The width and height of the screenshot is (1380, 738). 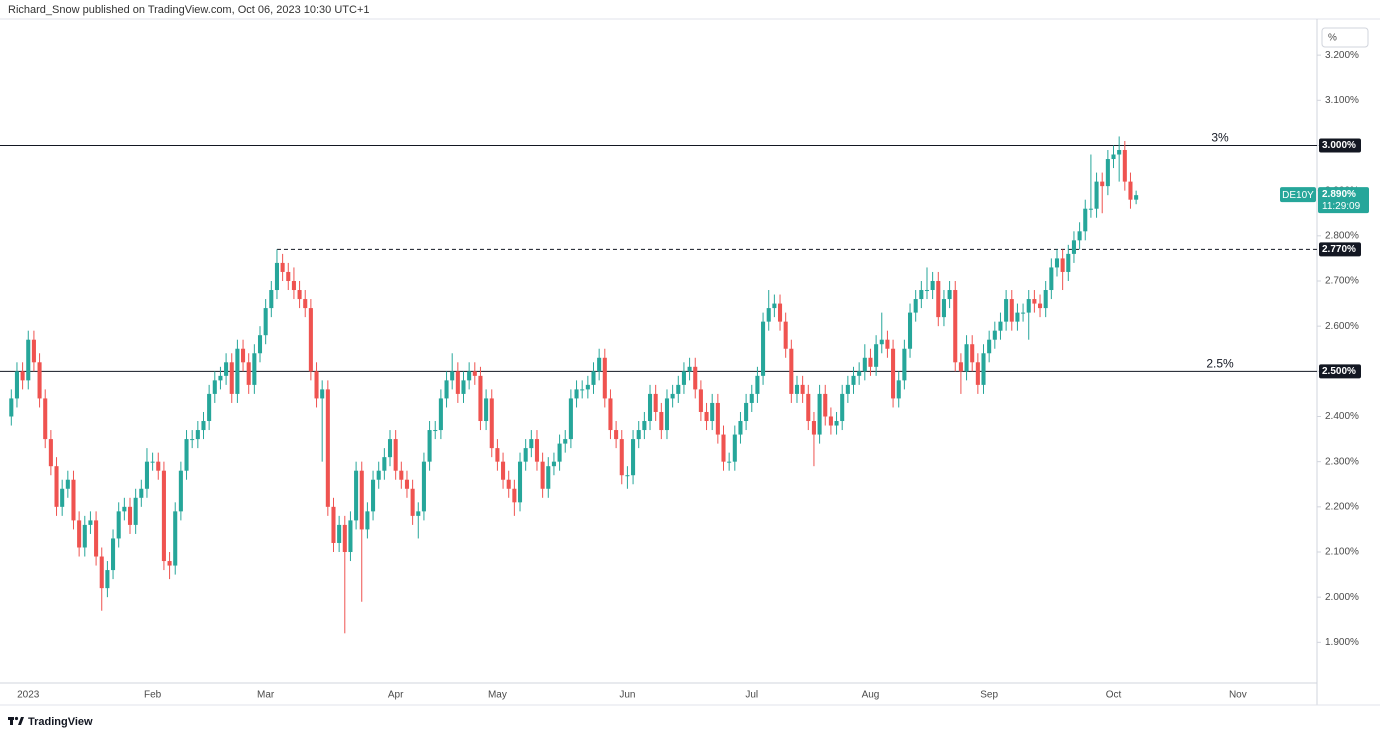 What do you see at coordinates (1342, 416) in the screenshot?
I see `y-tick-label: 2.400%` at bounding box center [1342, 416].